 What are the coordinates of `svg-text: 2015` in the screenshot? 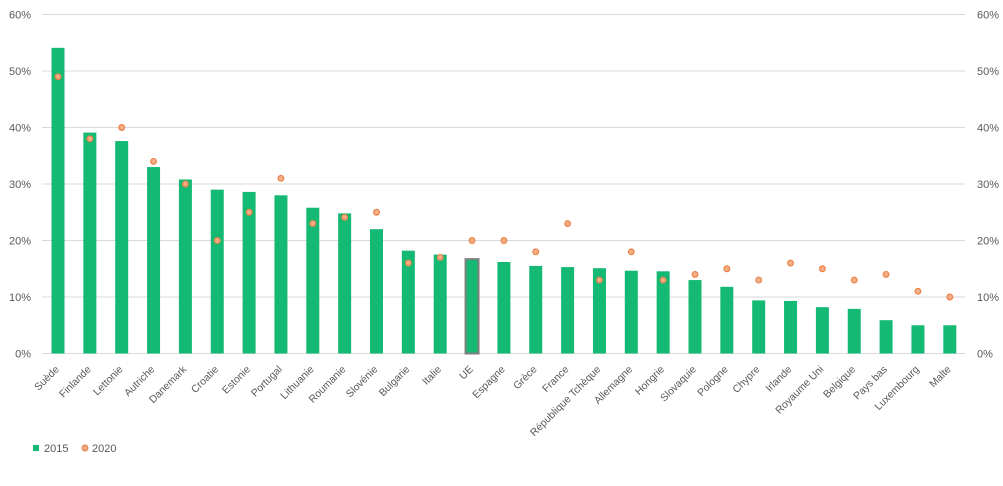 It's located at (56, 449).